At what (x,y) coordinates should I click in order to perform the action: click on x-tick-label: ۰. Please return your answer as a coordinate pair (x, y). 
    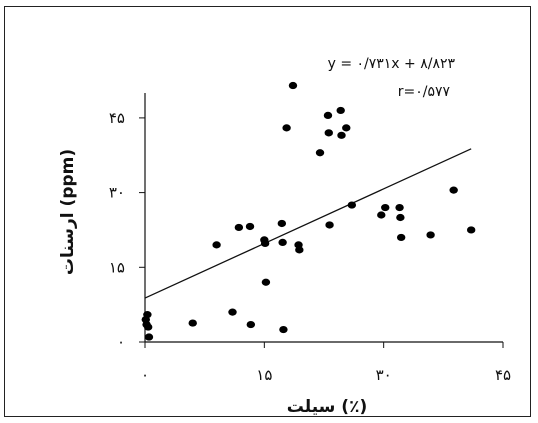
    Looking at the image, I should click on (145, 375).